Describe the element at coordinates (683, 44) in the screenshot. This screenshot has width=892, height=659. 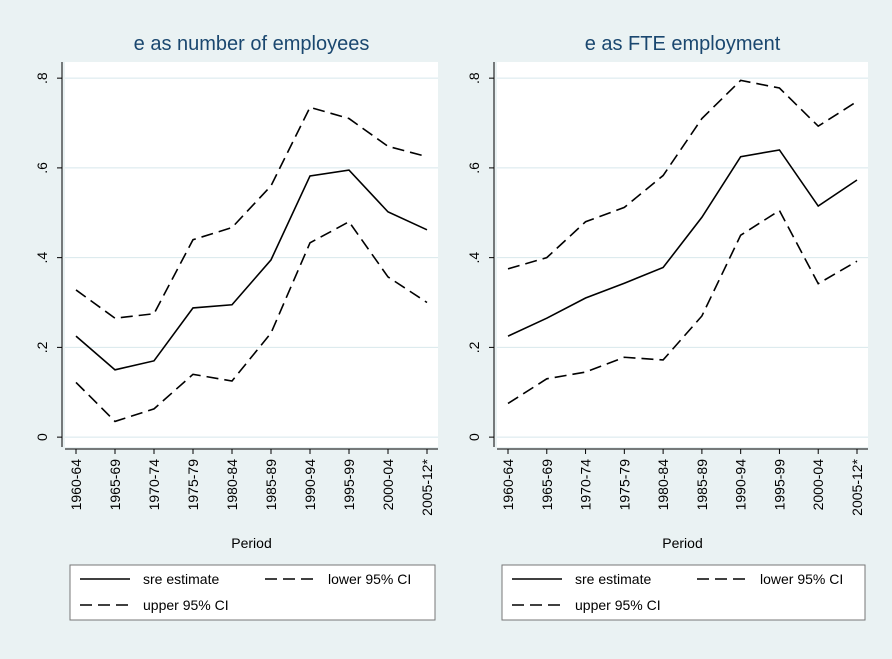
I see `chart-title: e as FTE employment` at that location.